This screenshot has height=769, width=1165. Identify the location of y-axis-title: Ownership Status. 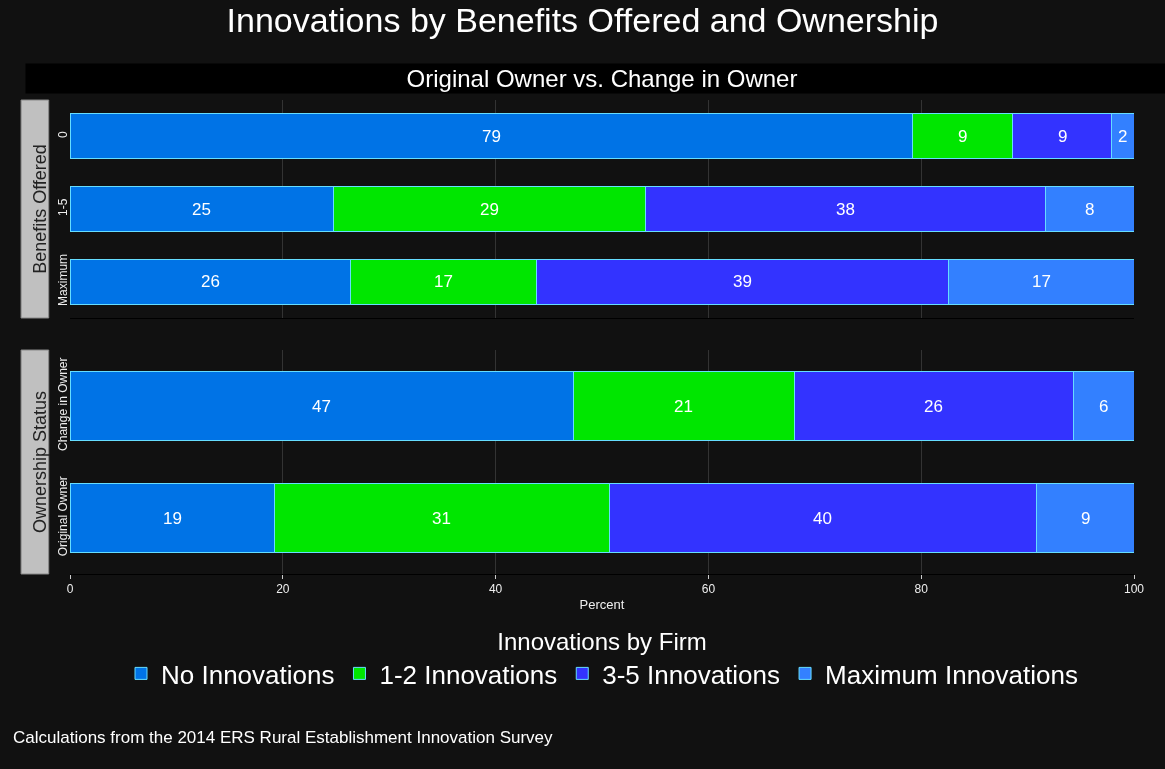
(39, 462).